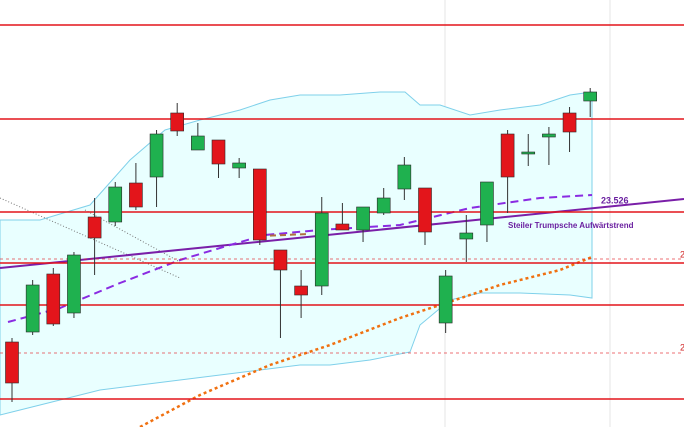  What do you see at coordinates (615, 200) in the screenshot?
I see `ma-label: 23.526` at bounding box center [615, 200].